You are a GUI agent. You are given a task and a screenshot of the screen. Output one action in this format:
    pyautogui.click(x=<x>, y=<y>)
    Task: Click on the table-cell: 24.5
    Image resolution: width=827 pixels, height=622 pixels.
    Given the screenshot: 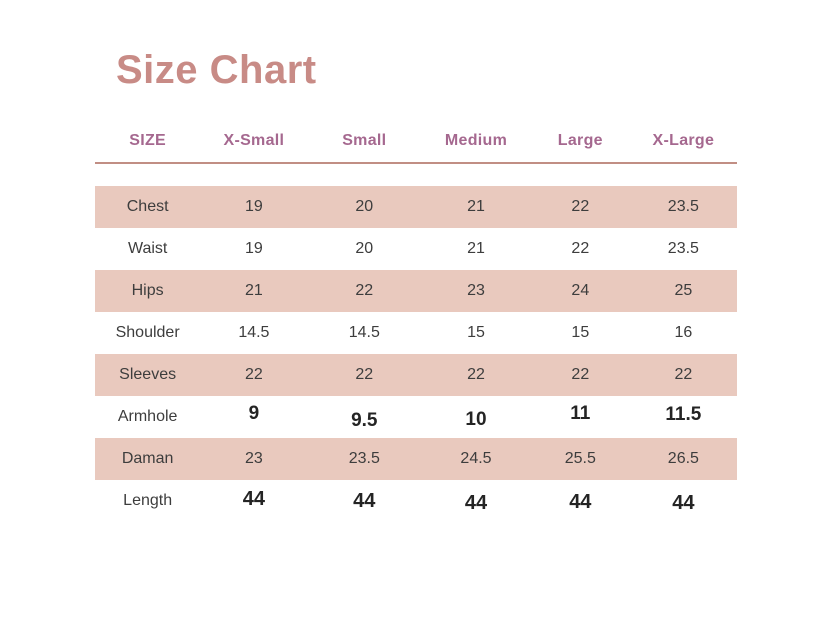 What is the action you would take?
    pyautogui.click(x=476, y=458)
    